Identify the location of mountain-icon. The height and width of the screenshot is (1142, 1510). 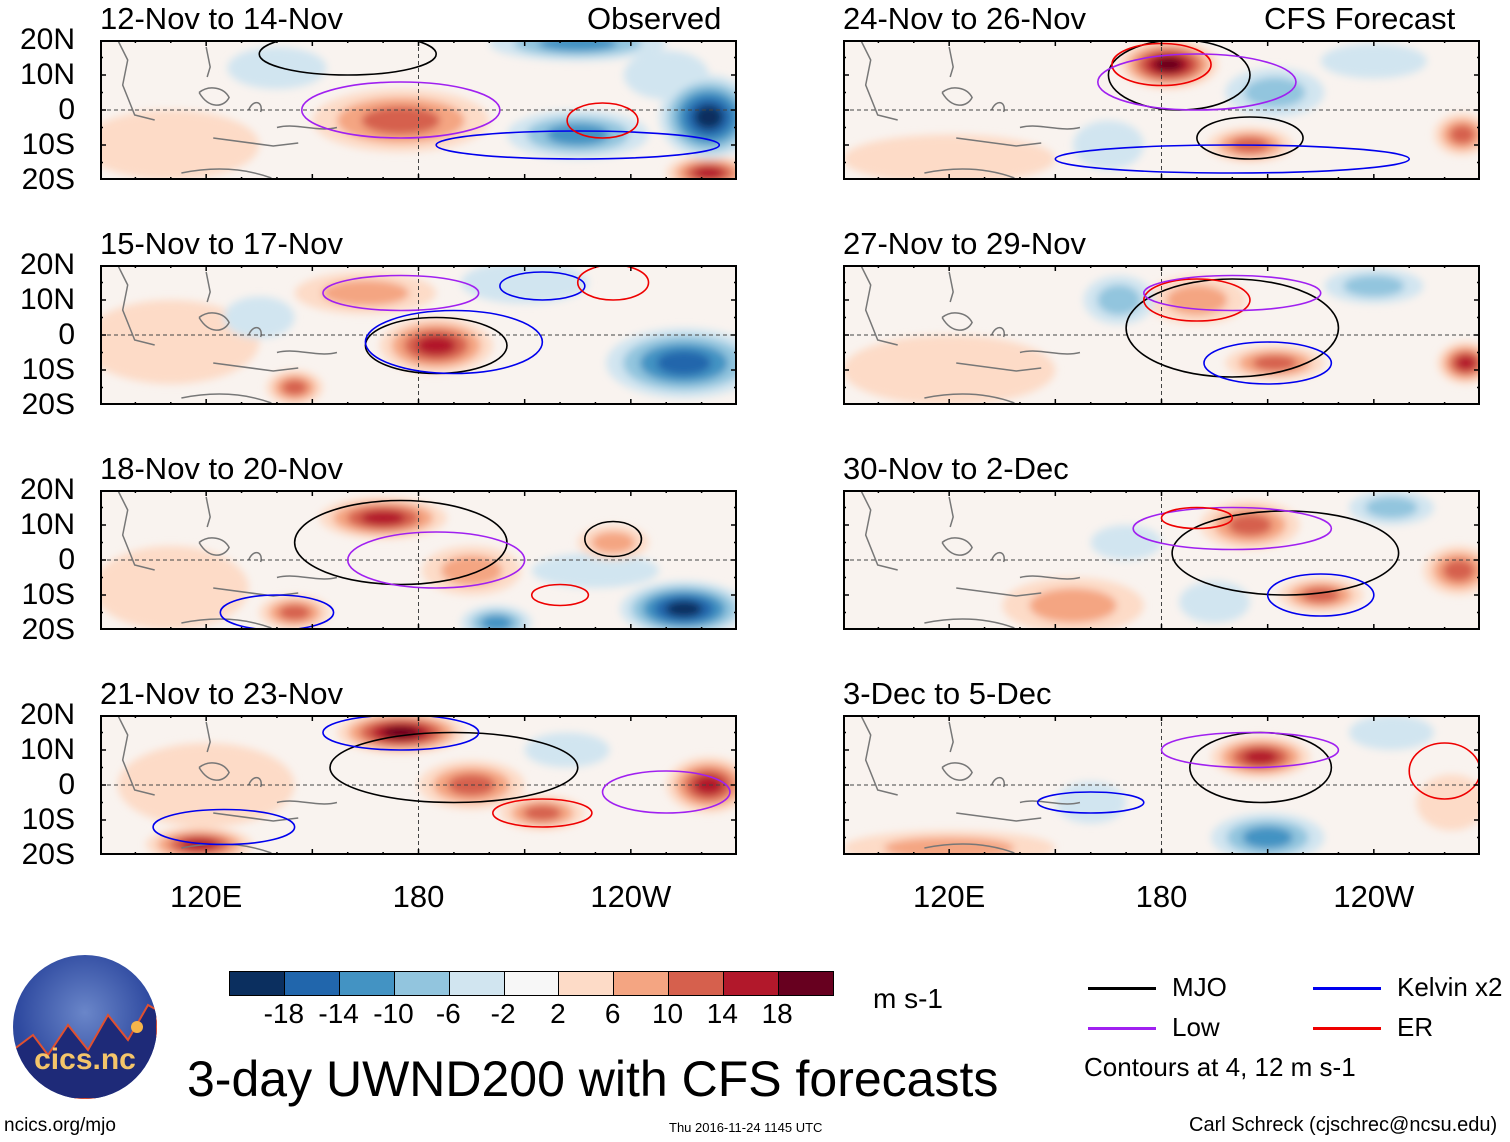
(85, 1051).